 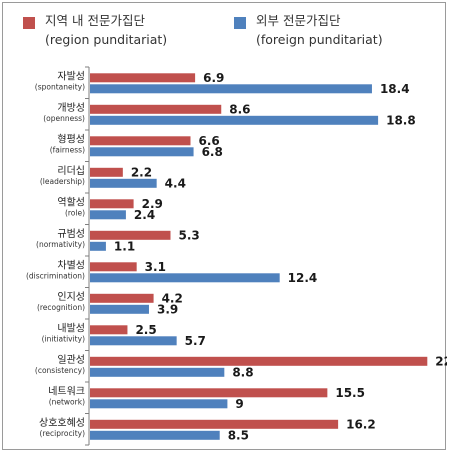 I want to click on category-sublabel: (discrimination), so click(x=55, y=276).